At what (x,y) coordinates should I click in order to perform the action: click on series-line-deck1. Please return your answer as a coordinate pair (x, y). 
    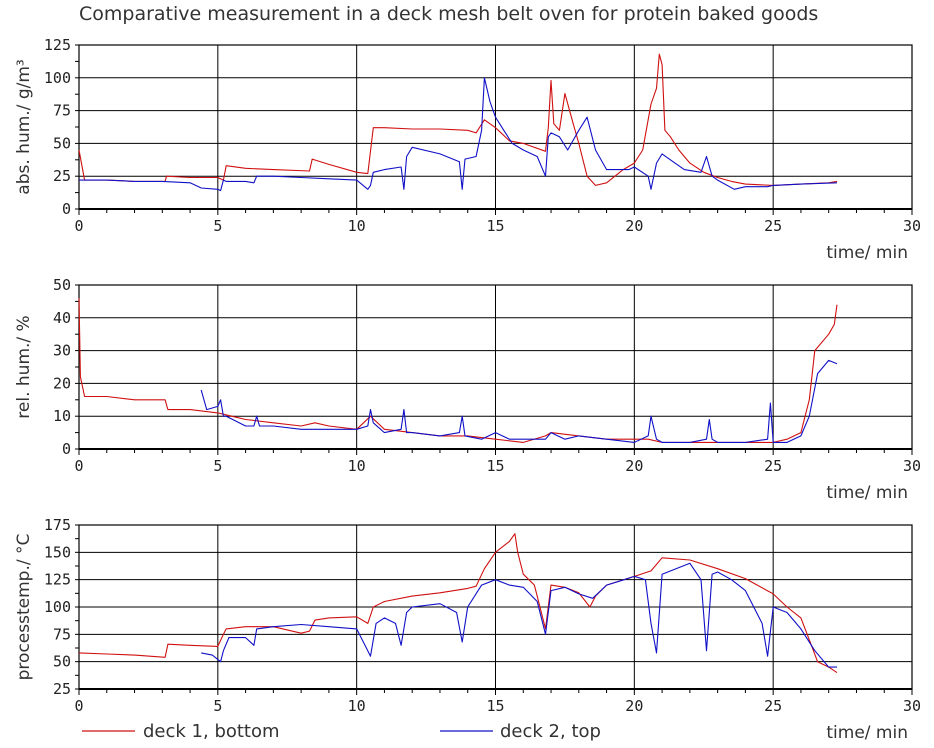
    Looking at the image, I should click on (458, 119).